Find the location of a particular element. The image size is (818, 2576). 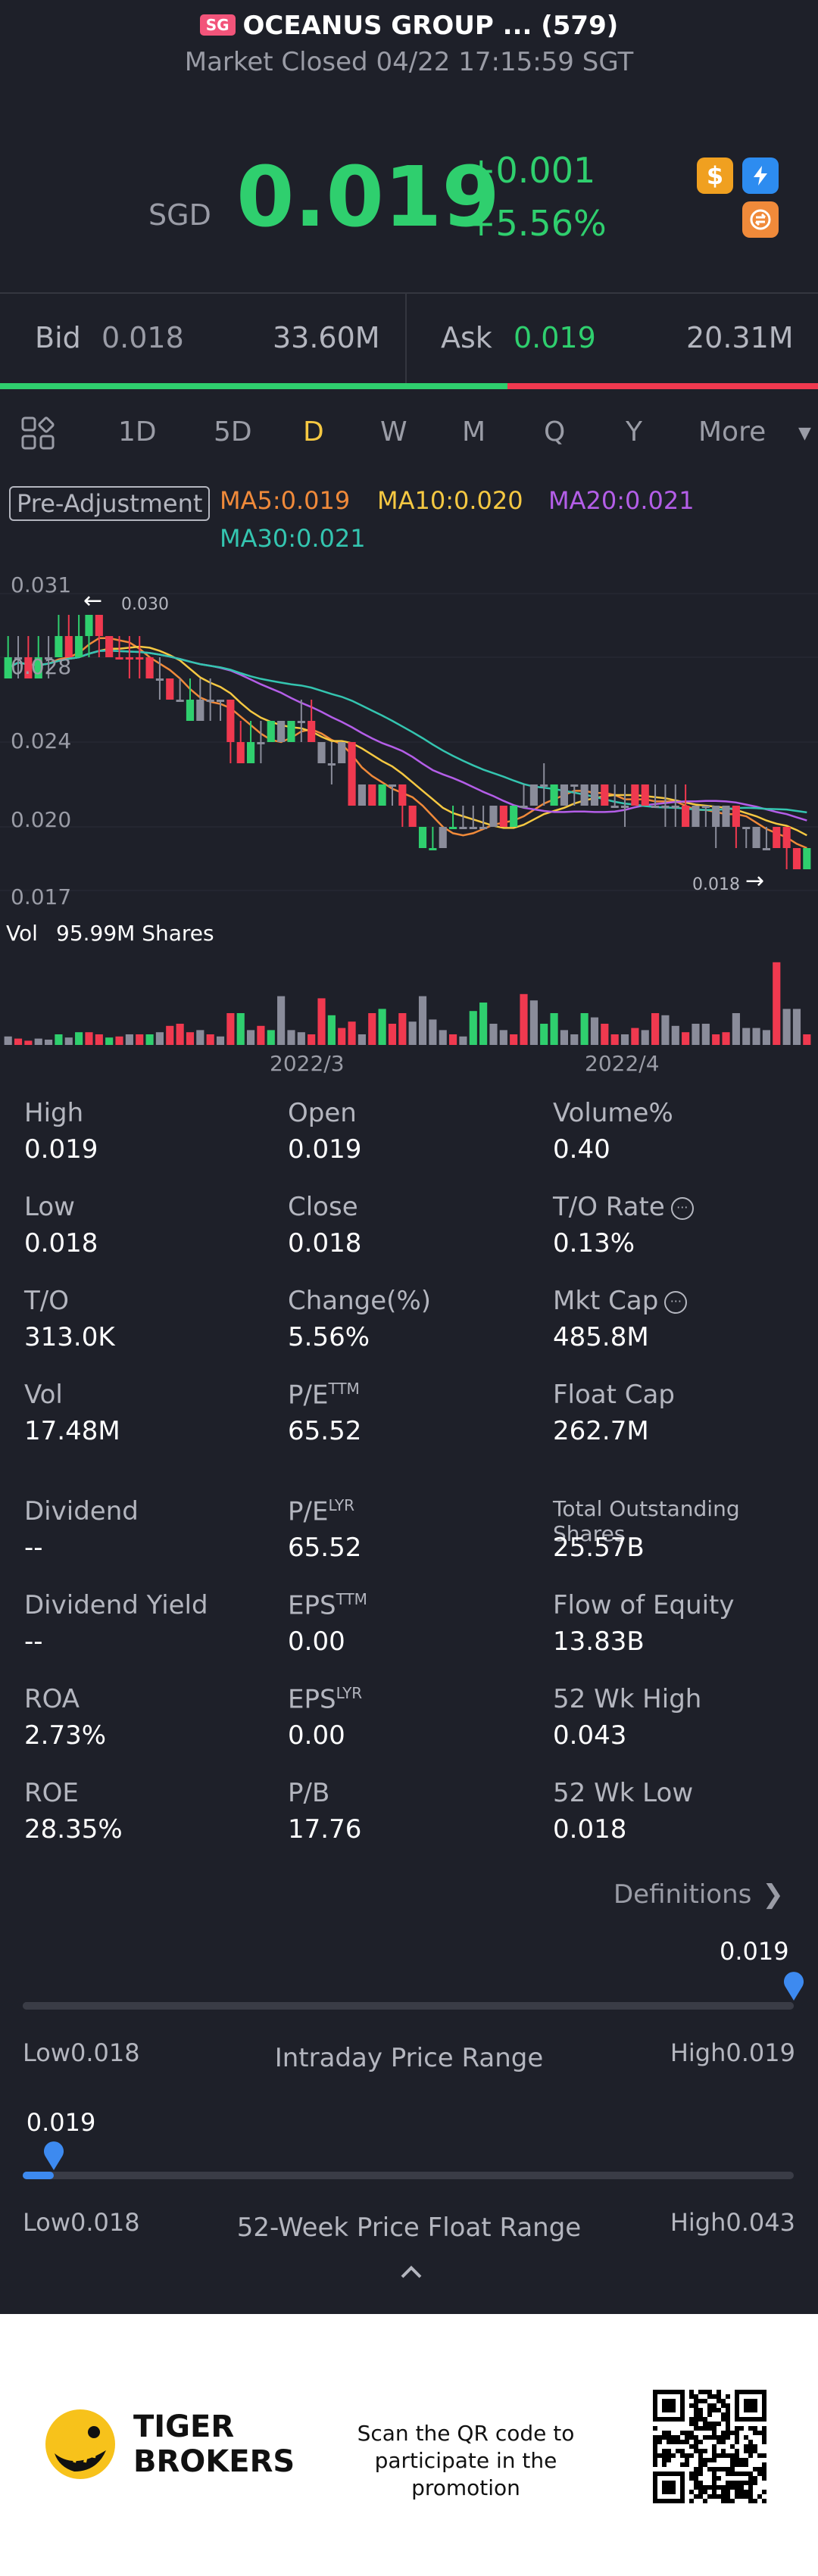

tab-5d: 5D is located at coordinates (233, 432).